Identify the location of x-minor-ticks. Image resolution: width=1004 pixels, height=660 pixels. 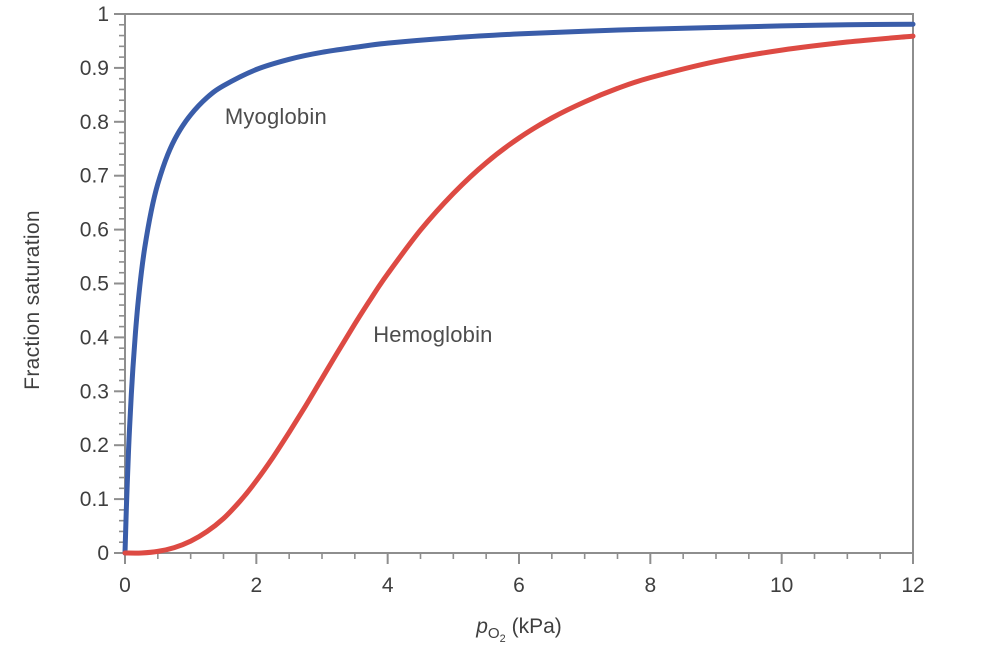
(519, 556).